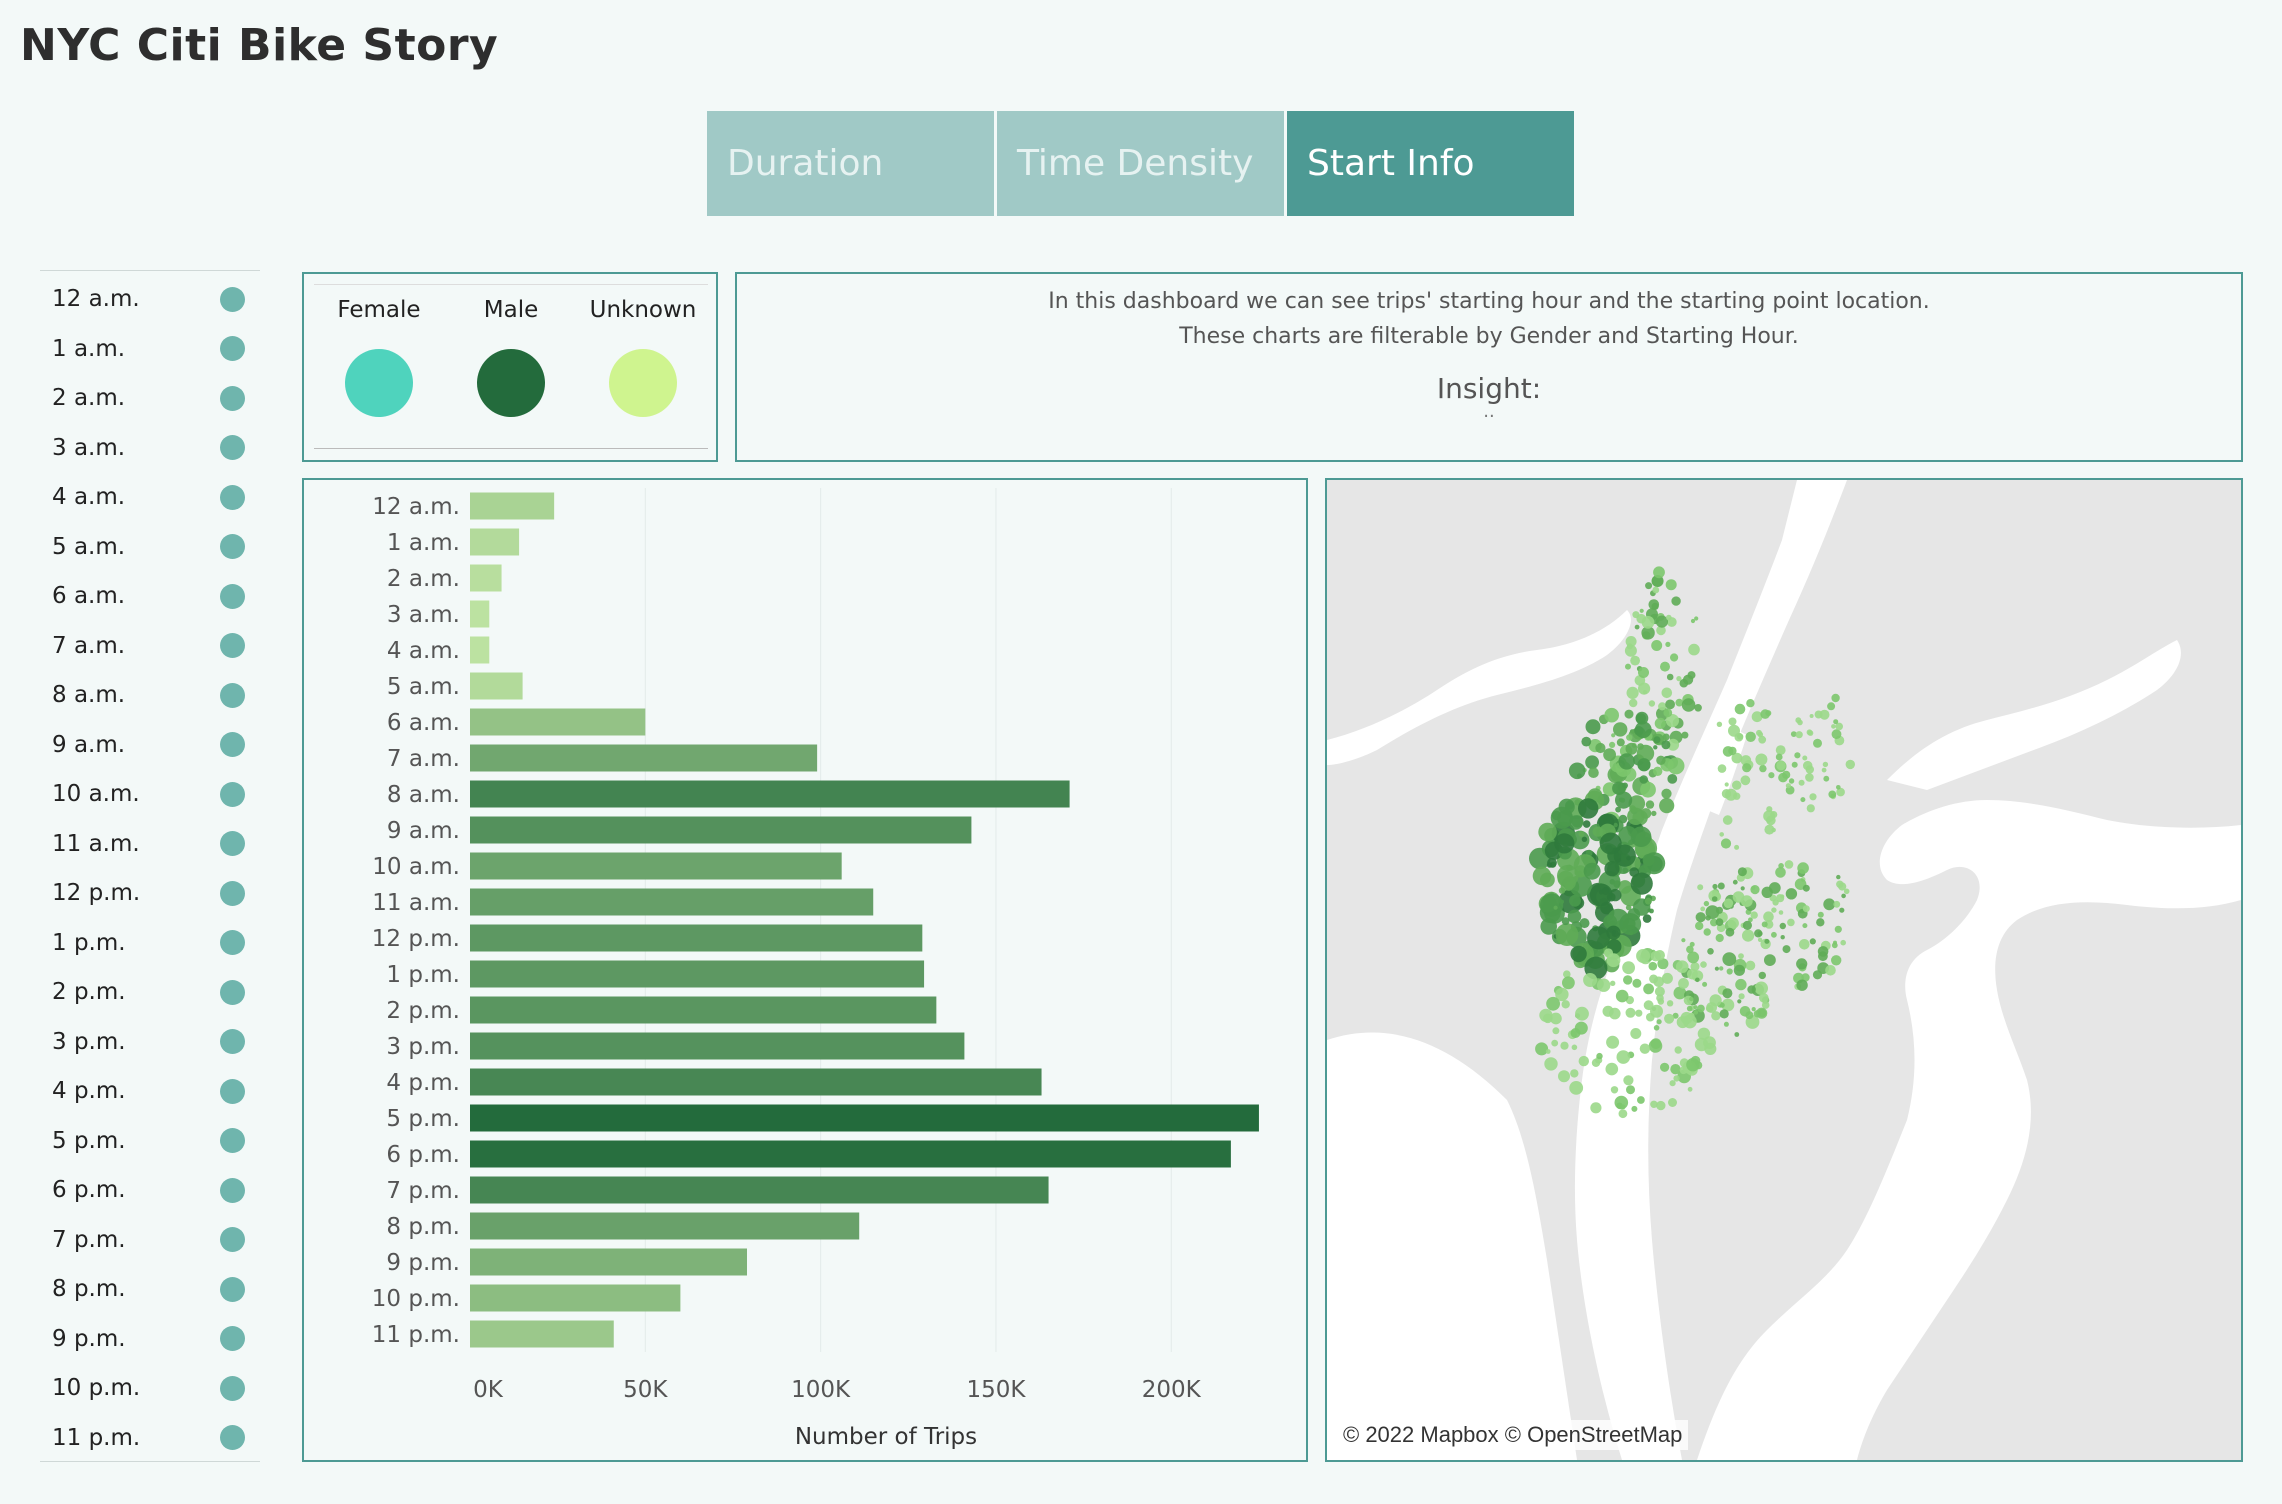 The height and width of the screenshot is (1504, 2282). What do you see at coordinates (511, 357) in the screenshot?
I see `legend-item-male: Male` at bounding box center [511, 357].